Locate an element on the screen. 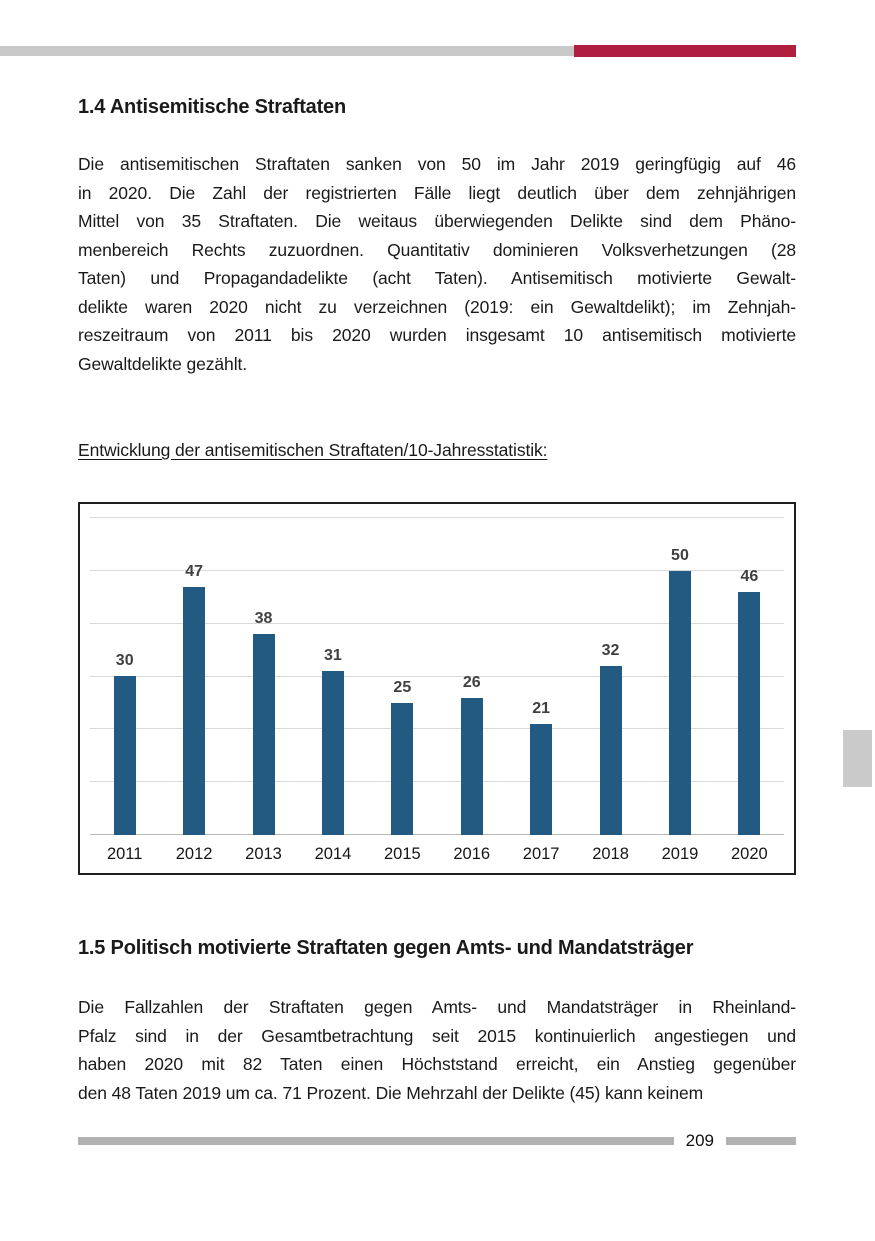 This screenshot has width=875, height=1241. chart-column: 21 is located at coordinates (540, 676).